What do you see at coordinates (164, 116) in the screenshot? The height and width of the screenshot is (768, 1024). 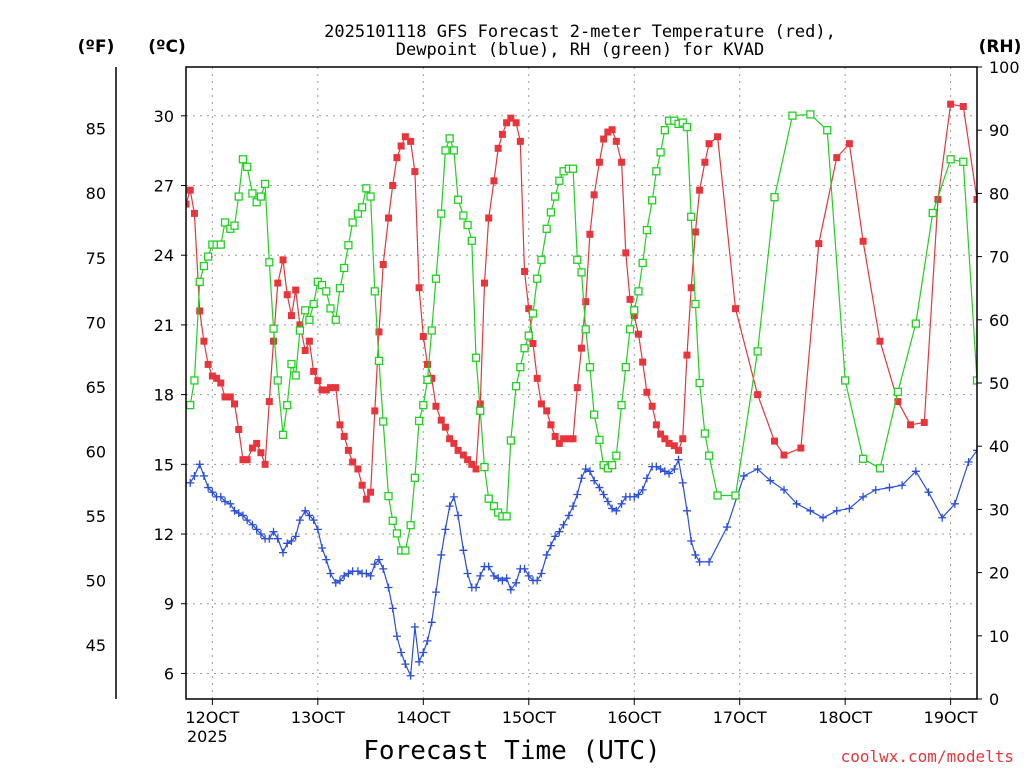 I see `c-tick-label: 30` at bounding box center [164, 116].